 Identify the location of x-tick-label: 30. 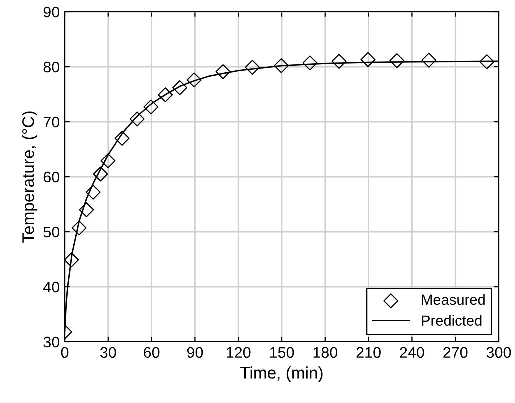
(108, 352).